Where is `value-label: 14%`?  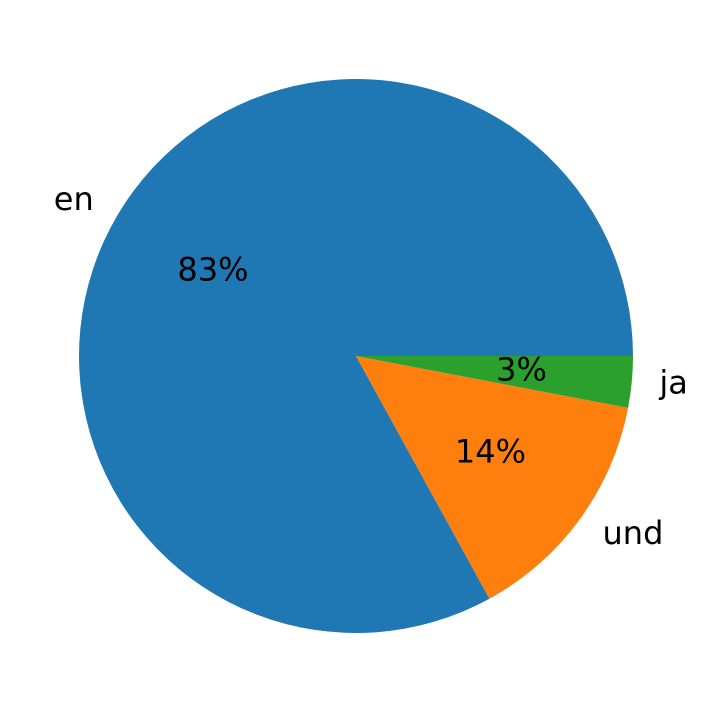 value-label: 14% is located at coordinates (490, 452).